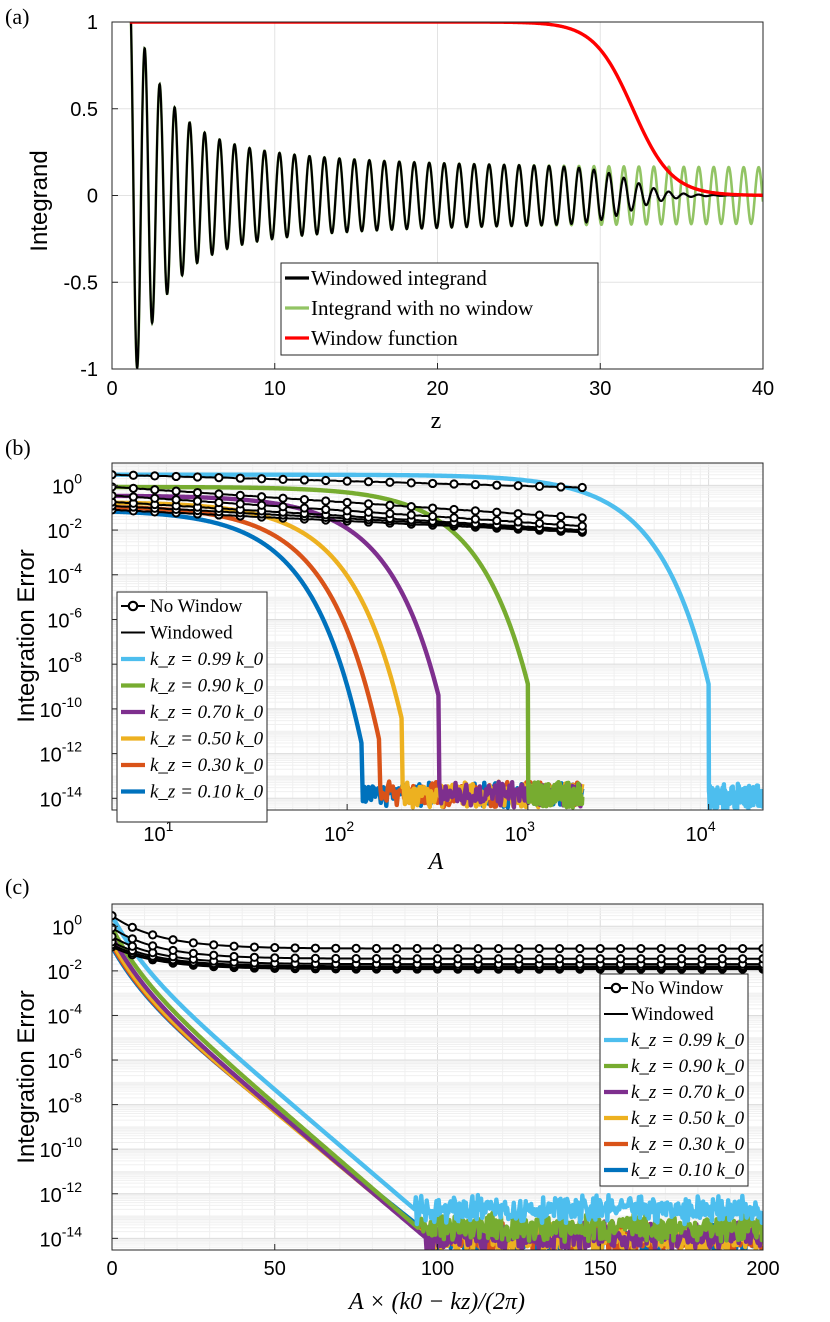 The width and height of the screenshot is (830, 1322). What do you see at coordinates (89, 370) in the screenshot?
I see `tick-label-a-y: -1` at bounding box center [89, 370].